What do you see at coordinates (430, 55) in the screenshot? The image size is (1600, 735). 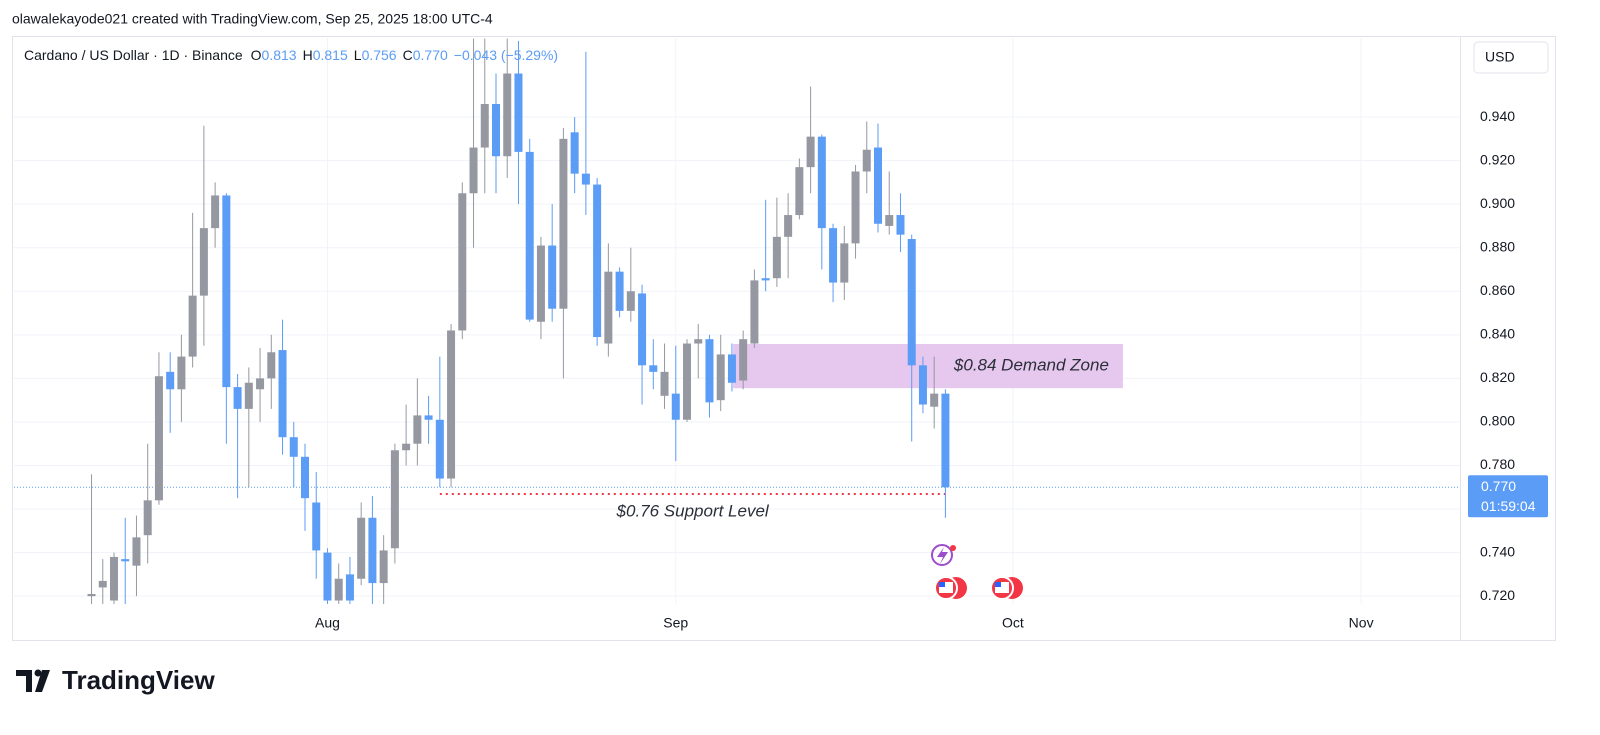 I see `ohlc-value: 0.770` at bounding box center [430, 55].